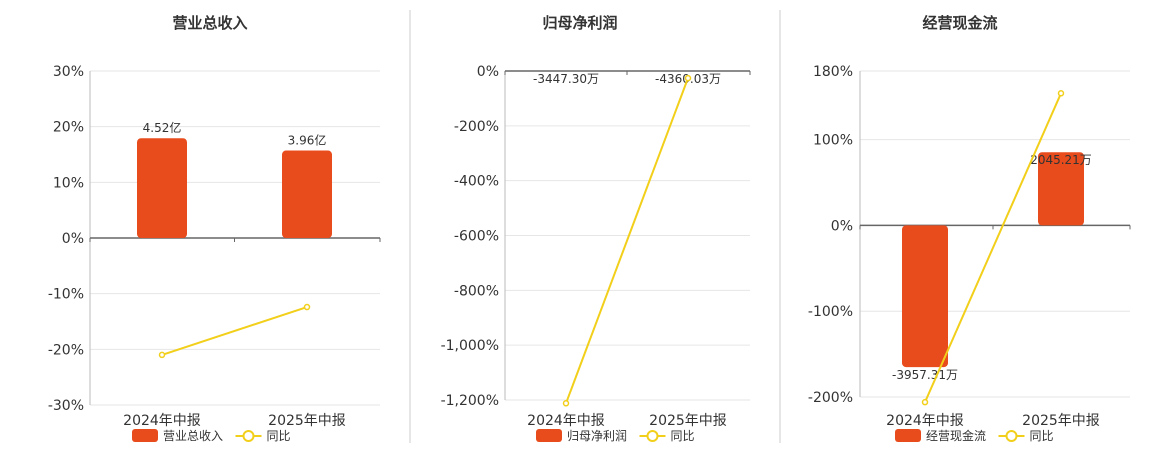 The height and width of the screenshot is (454, 1160). What do you see at coordinates (307, 140) in the screenshot?
I see `bar-value-label: 3.96亿` at bounding box center [307, 140].